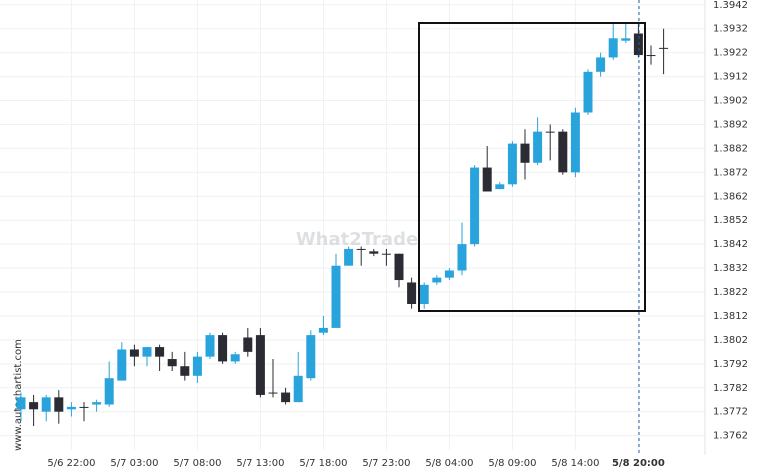  What do you see at coordinates (730, 124) in the screenshot?
I see `y-tick-label: 1.3892` at bounding box center [730, 124].